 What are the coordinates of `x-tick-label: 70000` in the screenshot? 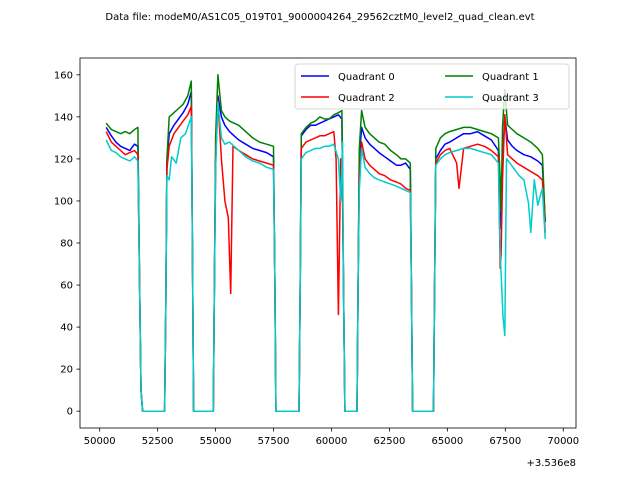 It's located at (563, 441).